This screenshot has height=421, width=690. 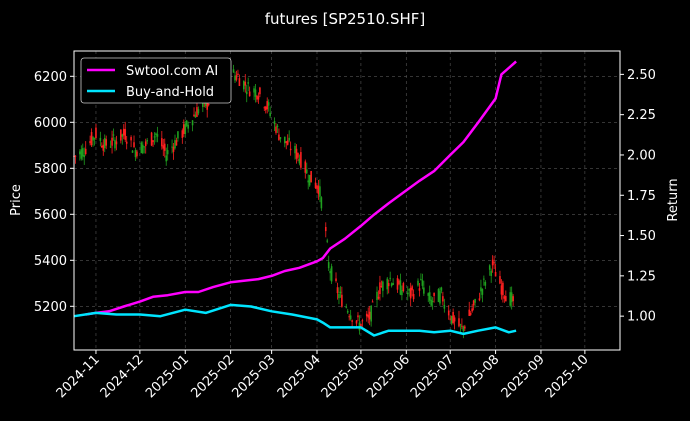 I want to click on legend-box, so click(x=156, y=80).